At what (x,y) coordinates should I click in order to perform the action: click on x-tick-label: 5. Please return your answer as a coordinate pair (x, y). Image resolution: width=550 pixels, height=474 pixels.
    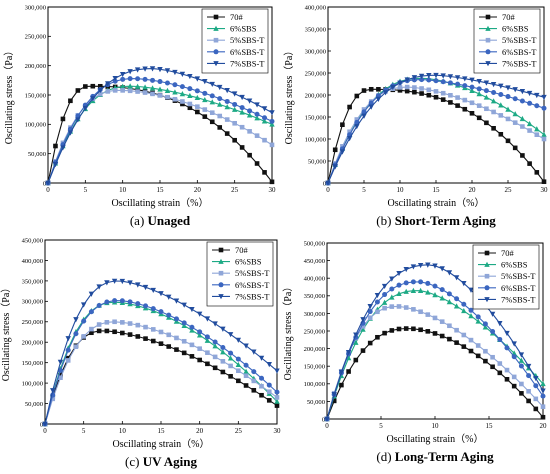
    Looking at the image, I should click on (84, 431).